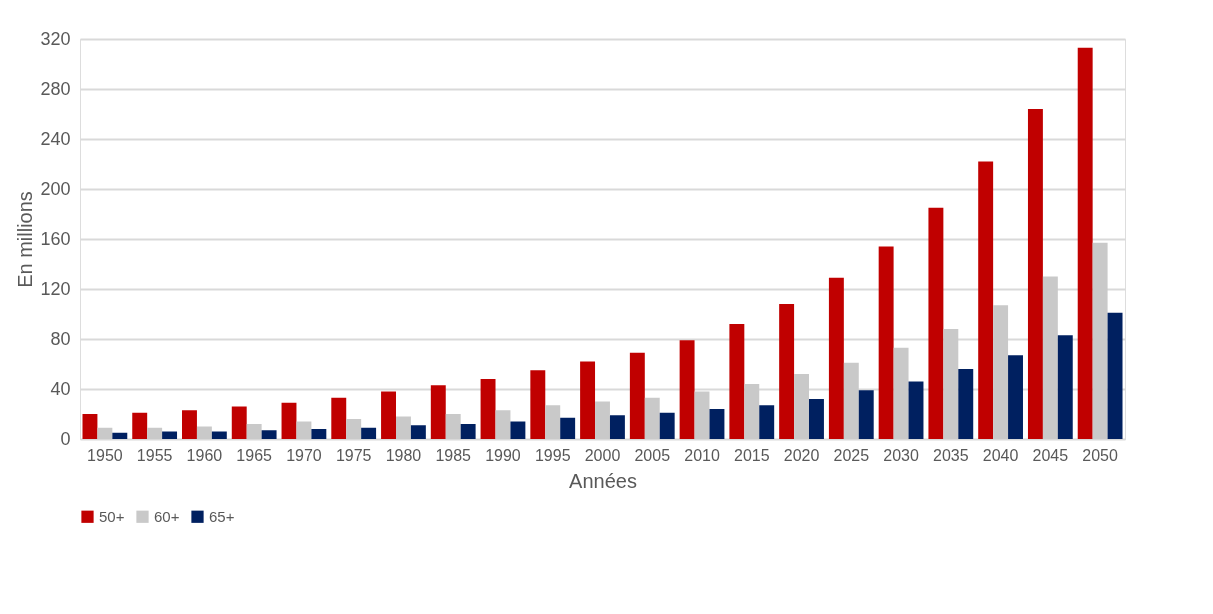 The image size is (1213, 614). What do you see at coordinates (751, 455) in the screenshot?
I see `x-tick-label: 2015` at bounding box center [751, 455].